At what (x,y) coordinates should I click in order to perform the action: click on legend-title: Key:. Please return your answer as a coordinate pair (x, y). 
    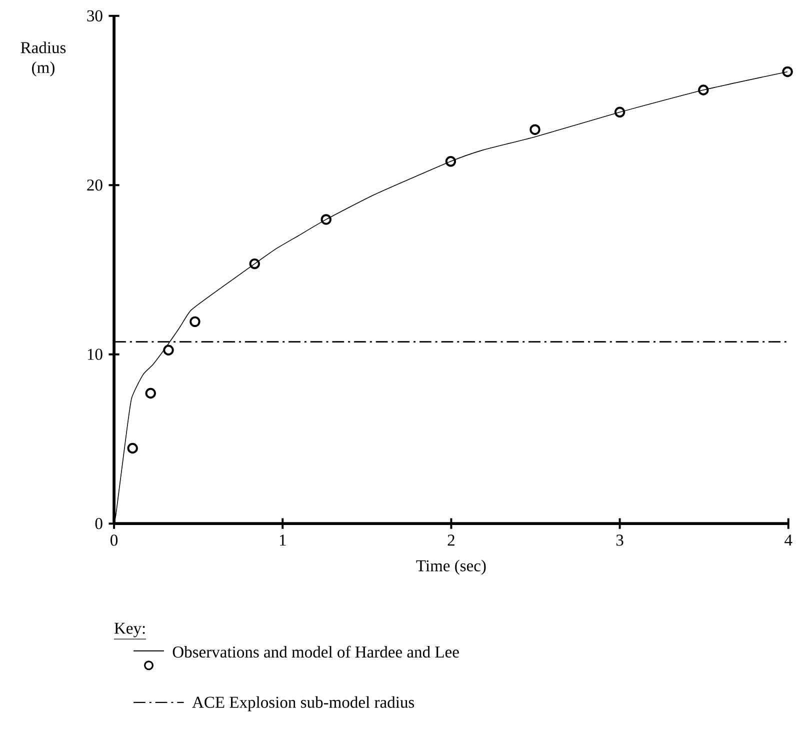
    Looking at the image, I should click on (129, 630).